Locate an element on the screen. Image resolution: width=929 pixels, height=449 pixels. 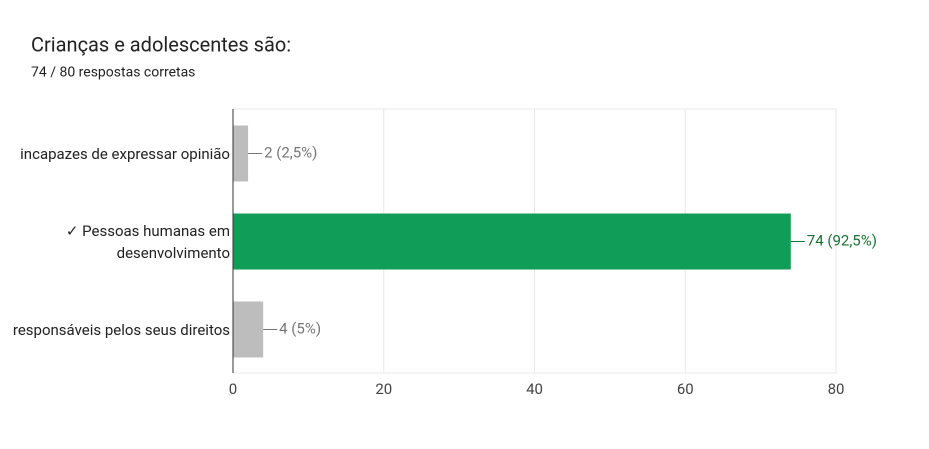
value-label: 2 (2,5%) is located at coordinates (290, 152).